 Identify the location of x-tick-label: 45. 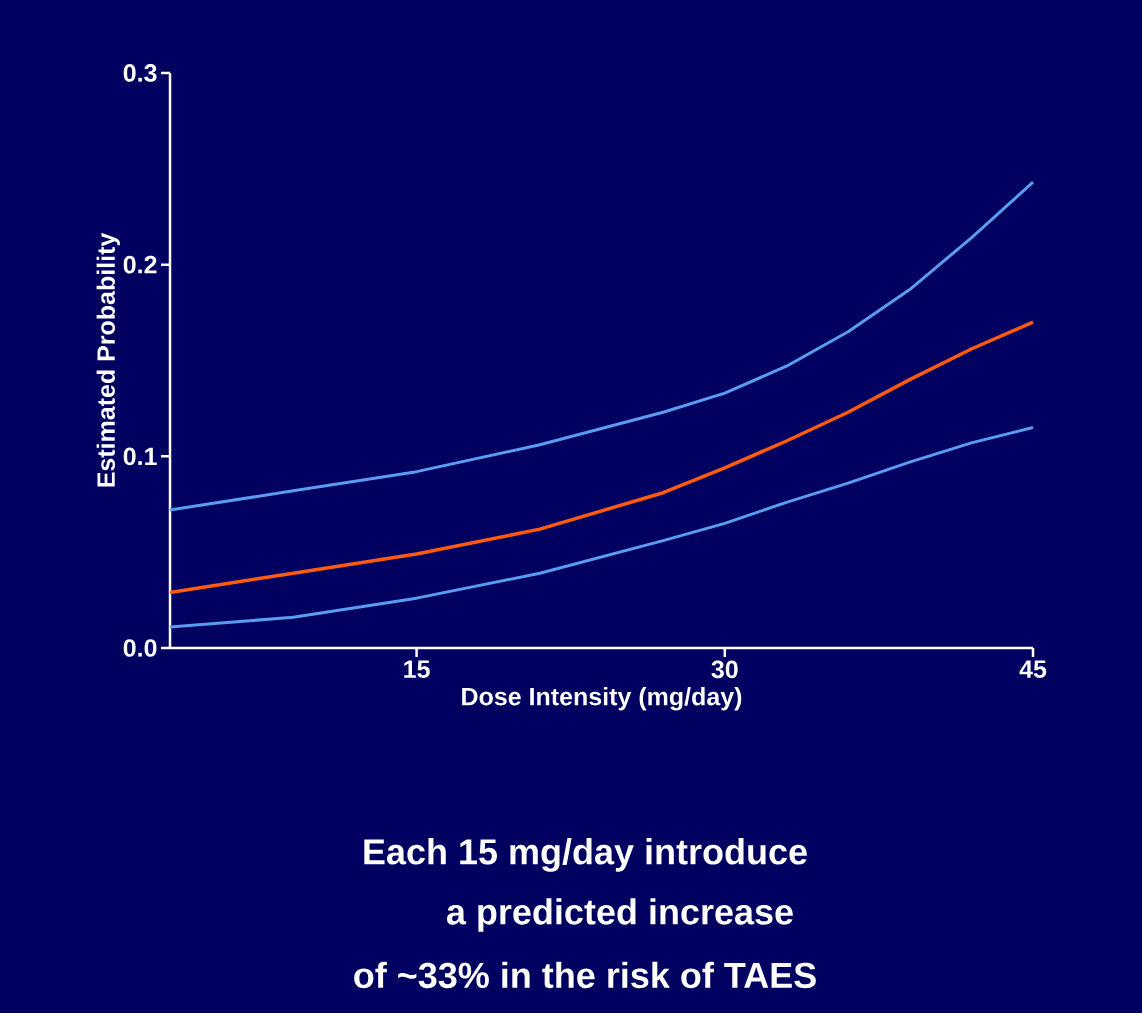
(1033, 669).